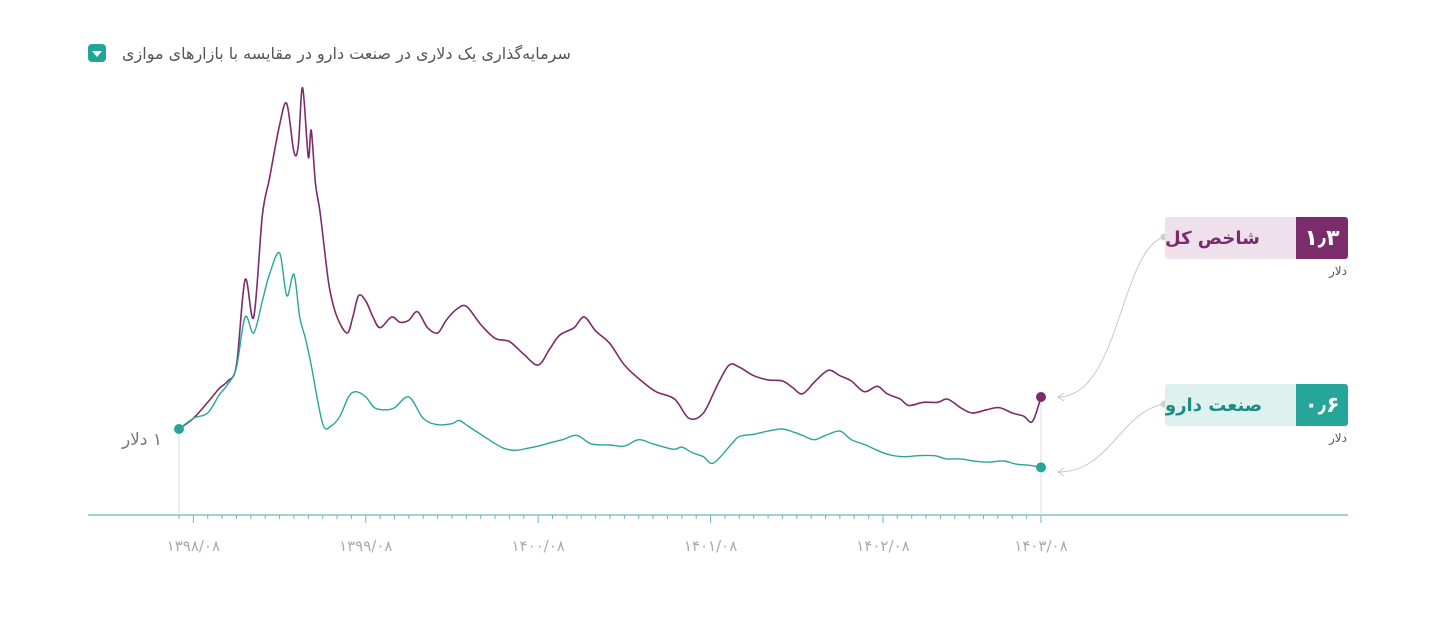 The height and width of the screenshot is (618, 1435). What do you see at coordinates (882, 546) in the screenshot?
I see `x-tick-label: ۱۴۰۲/۰۸` at bounding box center [882, 546].